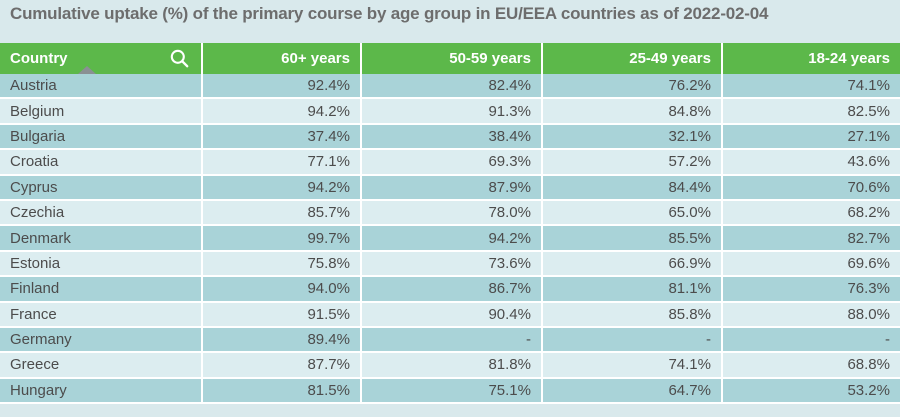  I want to click on value-cell: 70.6%, so click(811, 188).